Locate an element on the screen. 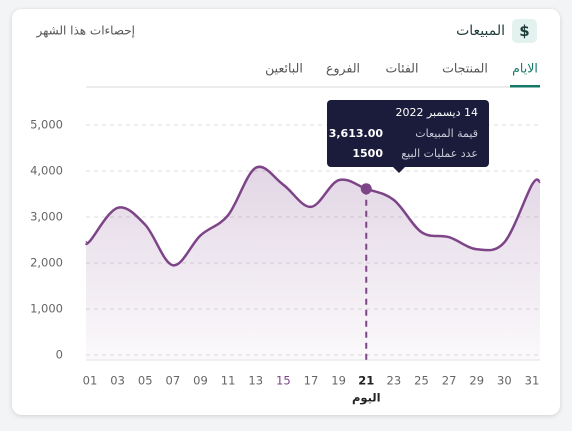  x-tick-label: 23 is located at coordinates (394, 381).